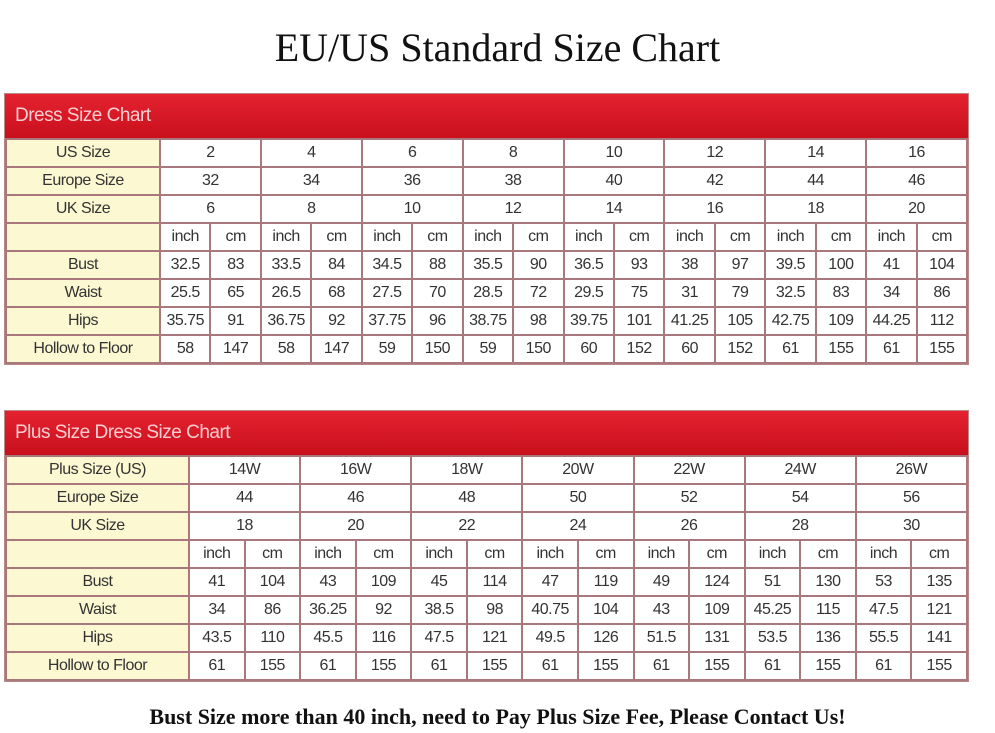 The width and height of the screenshot is (995, 733). What do you see at coordinates (689, 526) in the screenshot?
I see `size-cell: 26` at bounding box center [689, 526].